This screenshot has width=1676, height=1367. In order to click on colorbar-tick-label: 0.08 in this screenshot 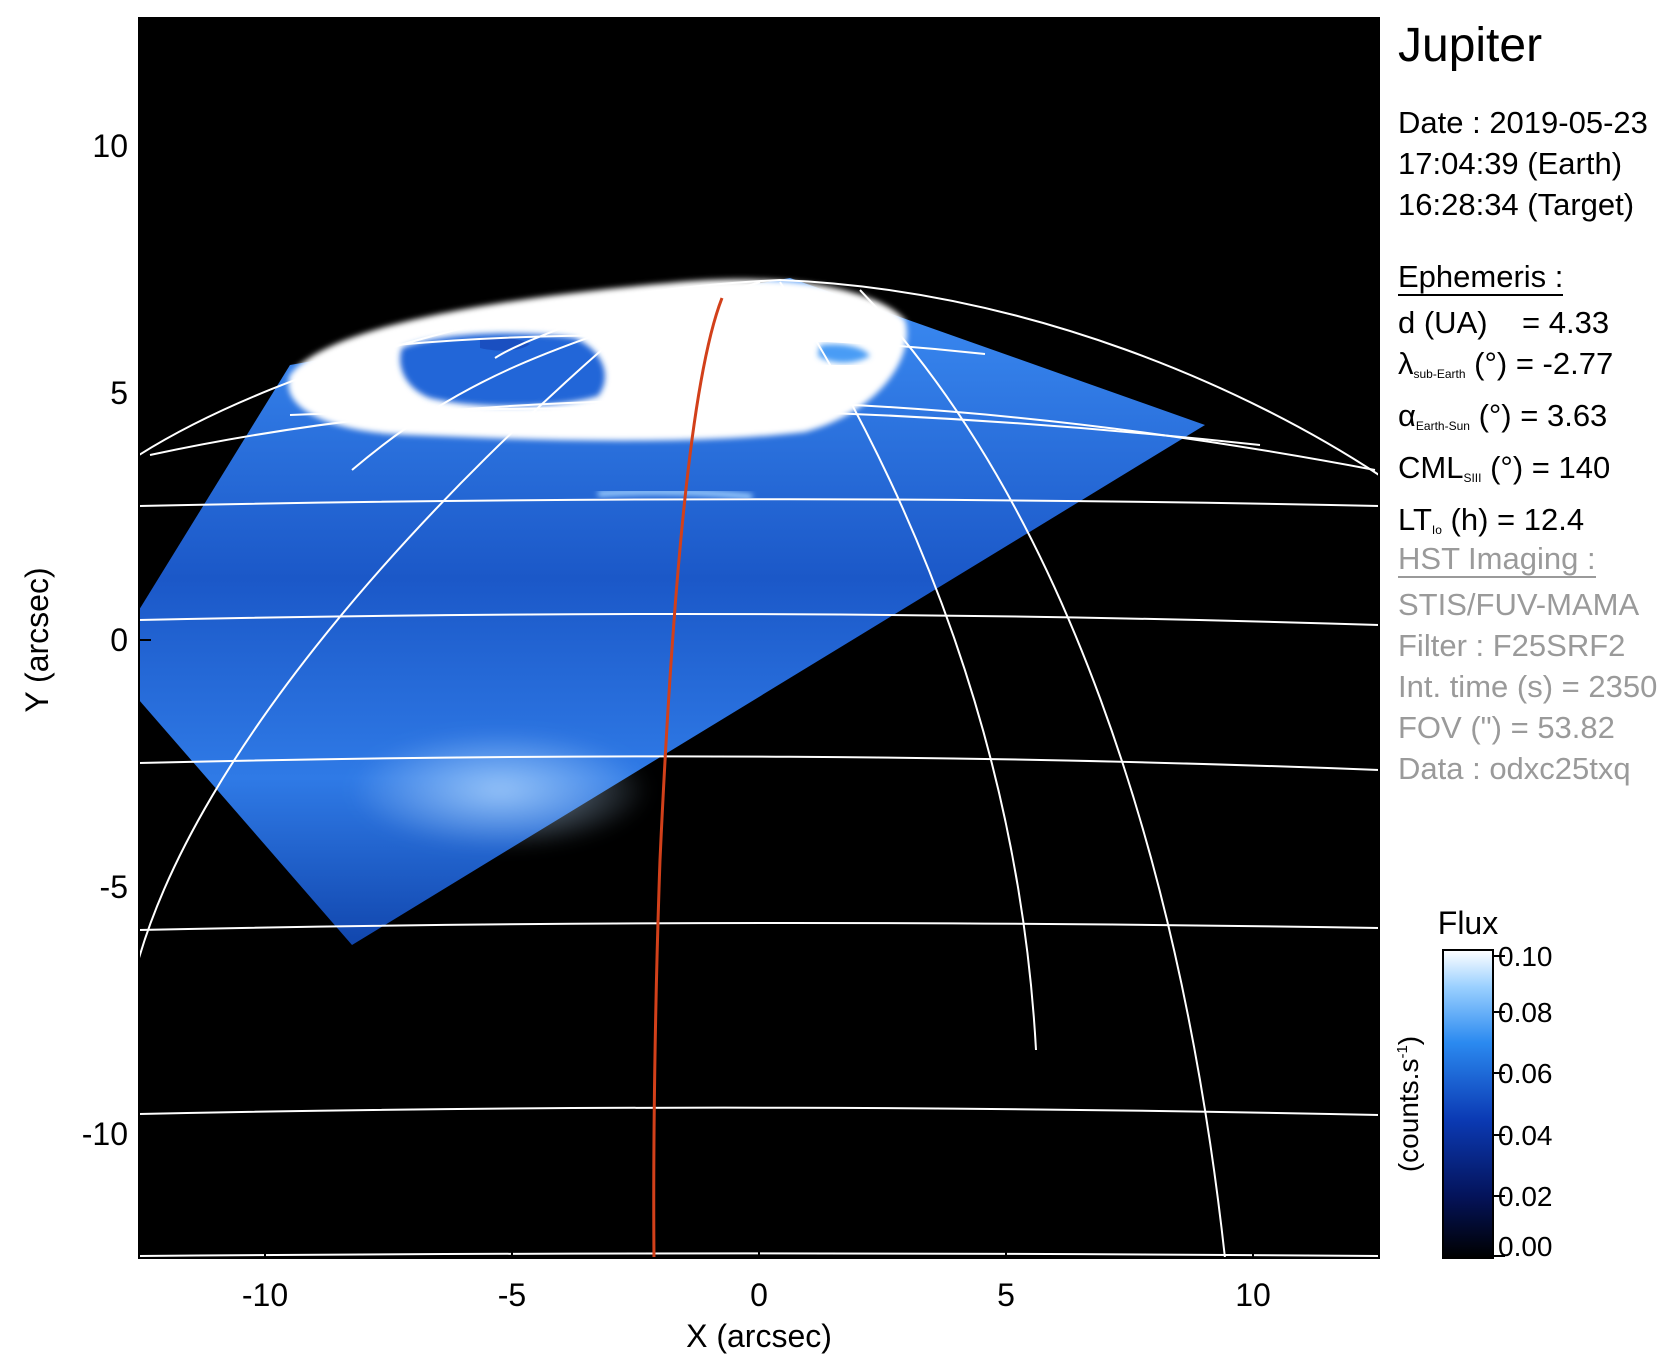, I will do `click(1525, 1012)`.